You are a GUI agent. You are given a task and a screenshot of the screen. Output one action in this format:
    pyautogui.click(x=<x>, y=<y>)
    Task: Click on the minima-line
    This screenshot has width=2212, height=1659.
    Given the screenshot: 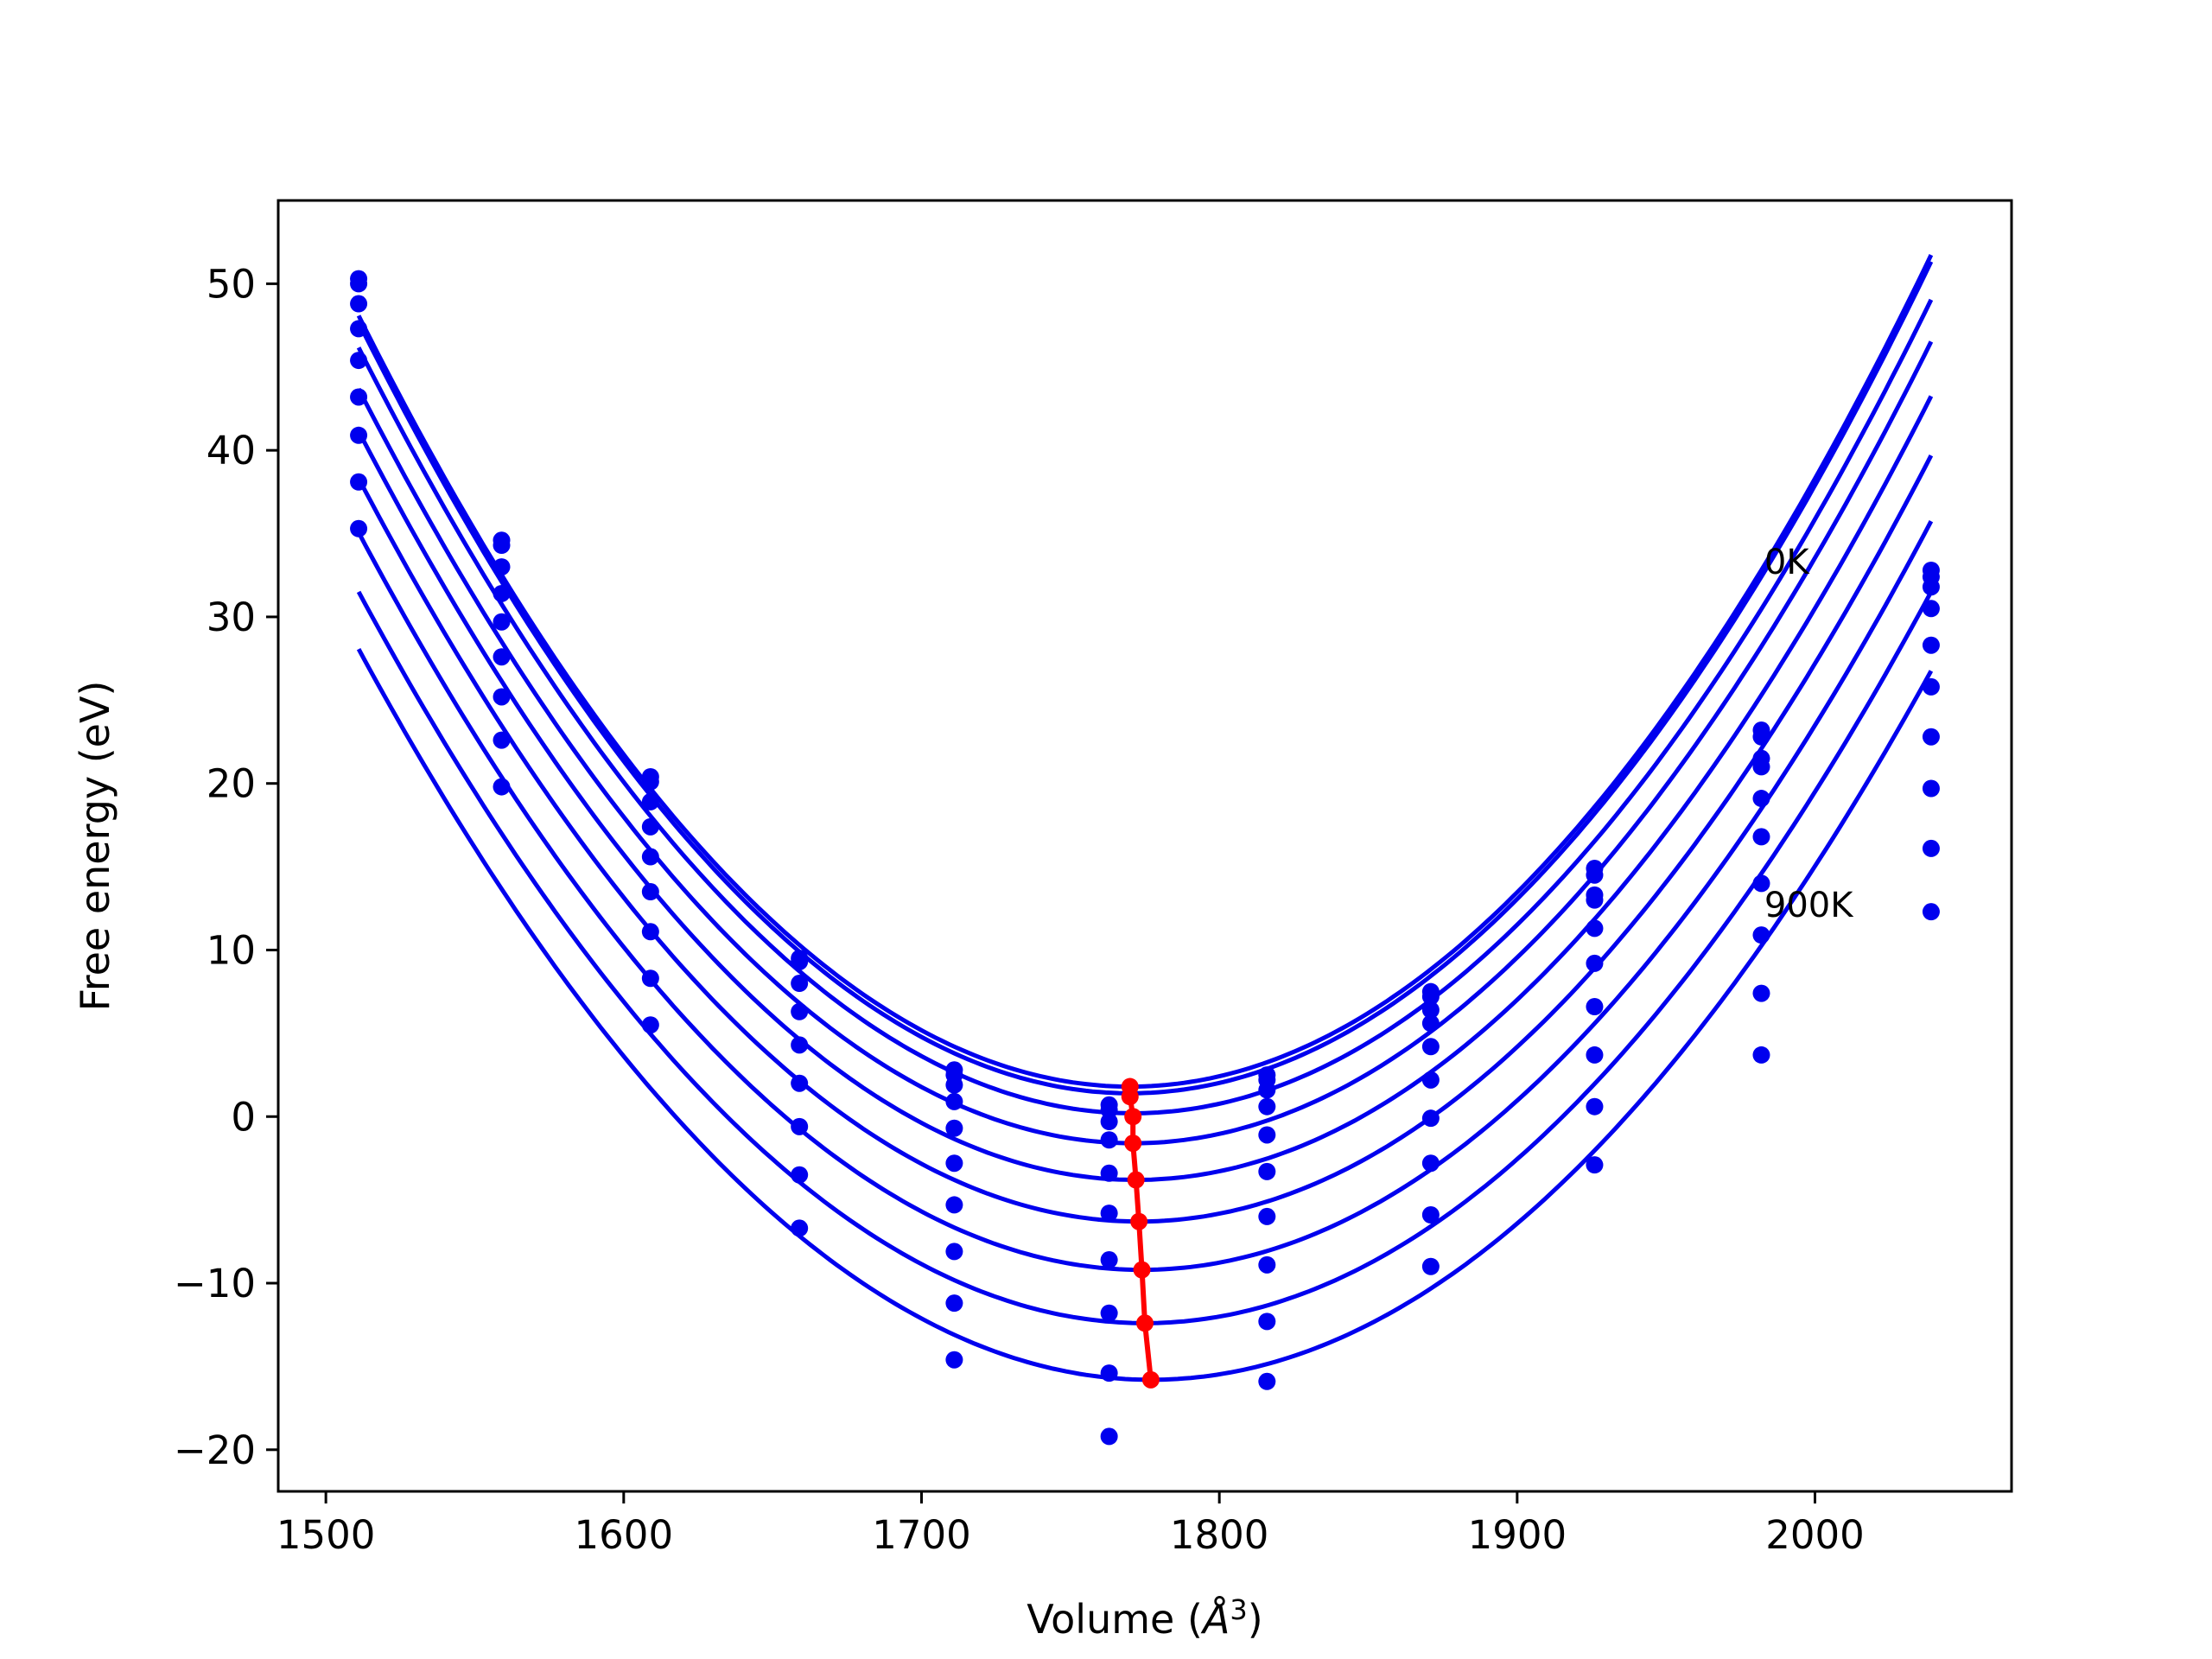 What is the action you would take?
    pyautogui.click(x=1140, y=1233)
    